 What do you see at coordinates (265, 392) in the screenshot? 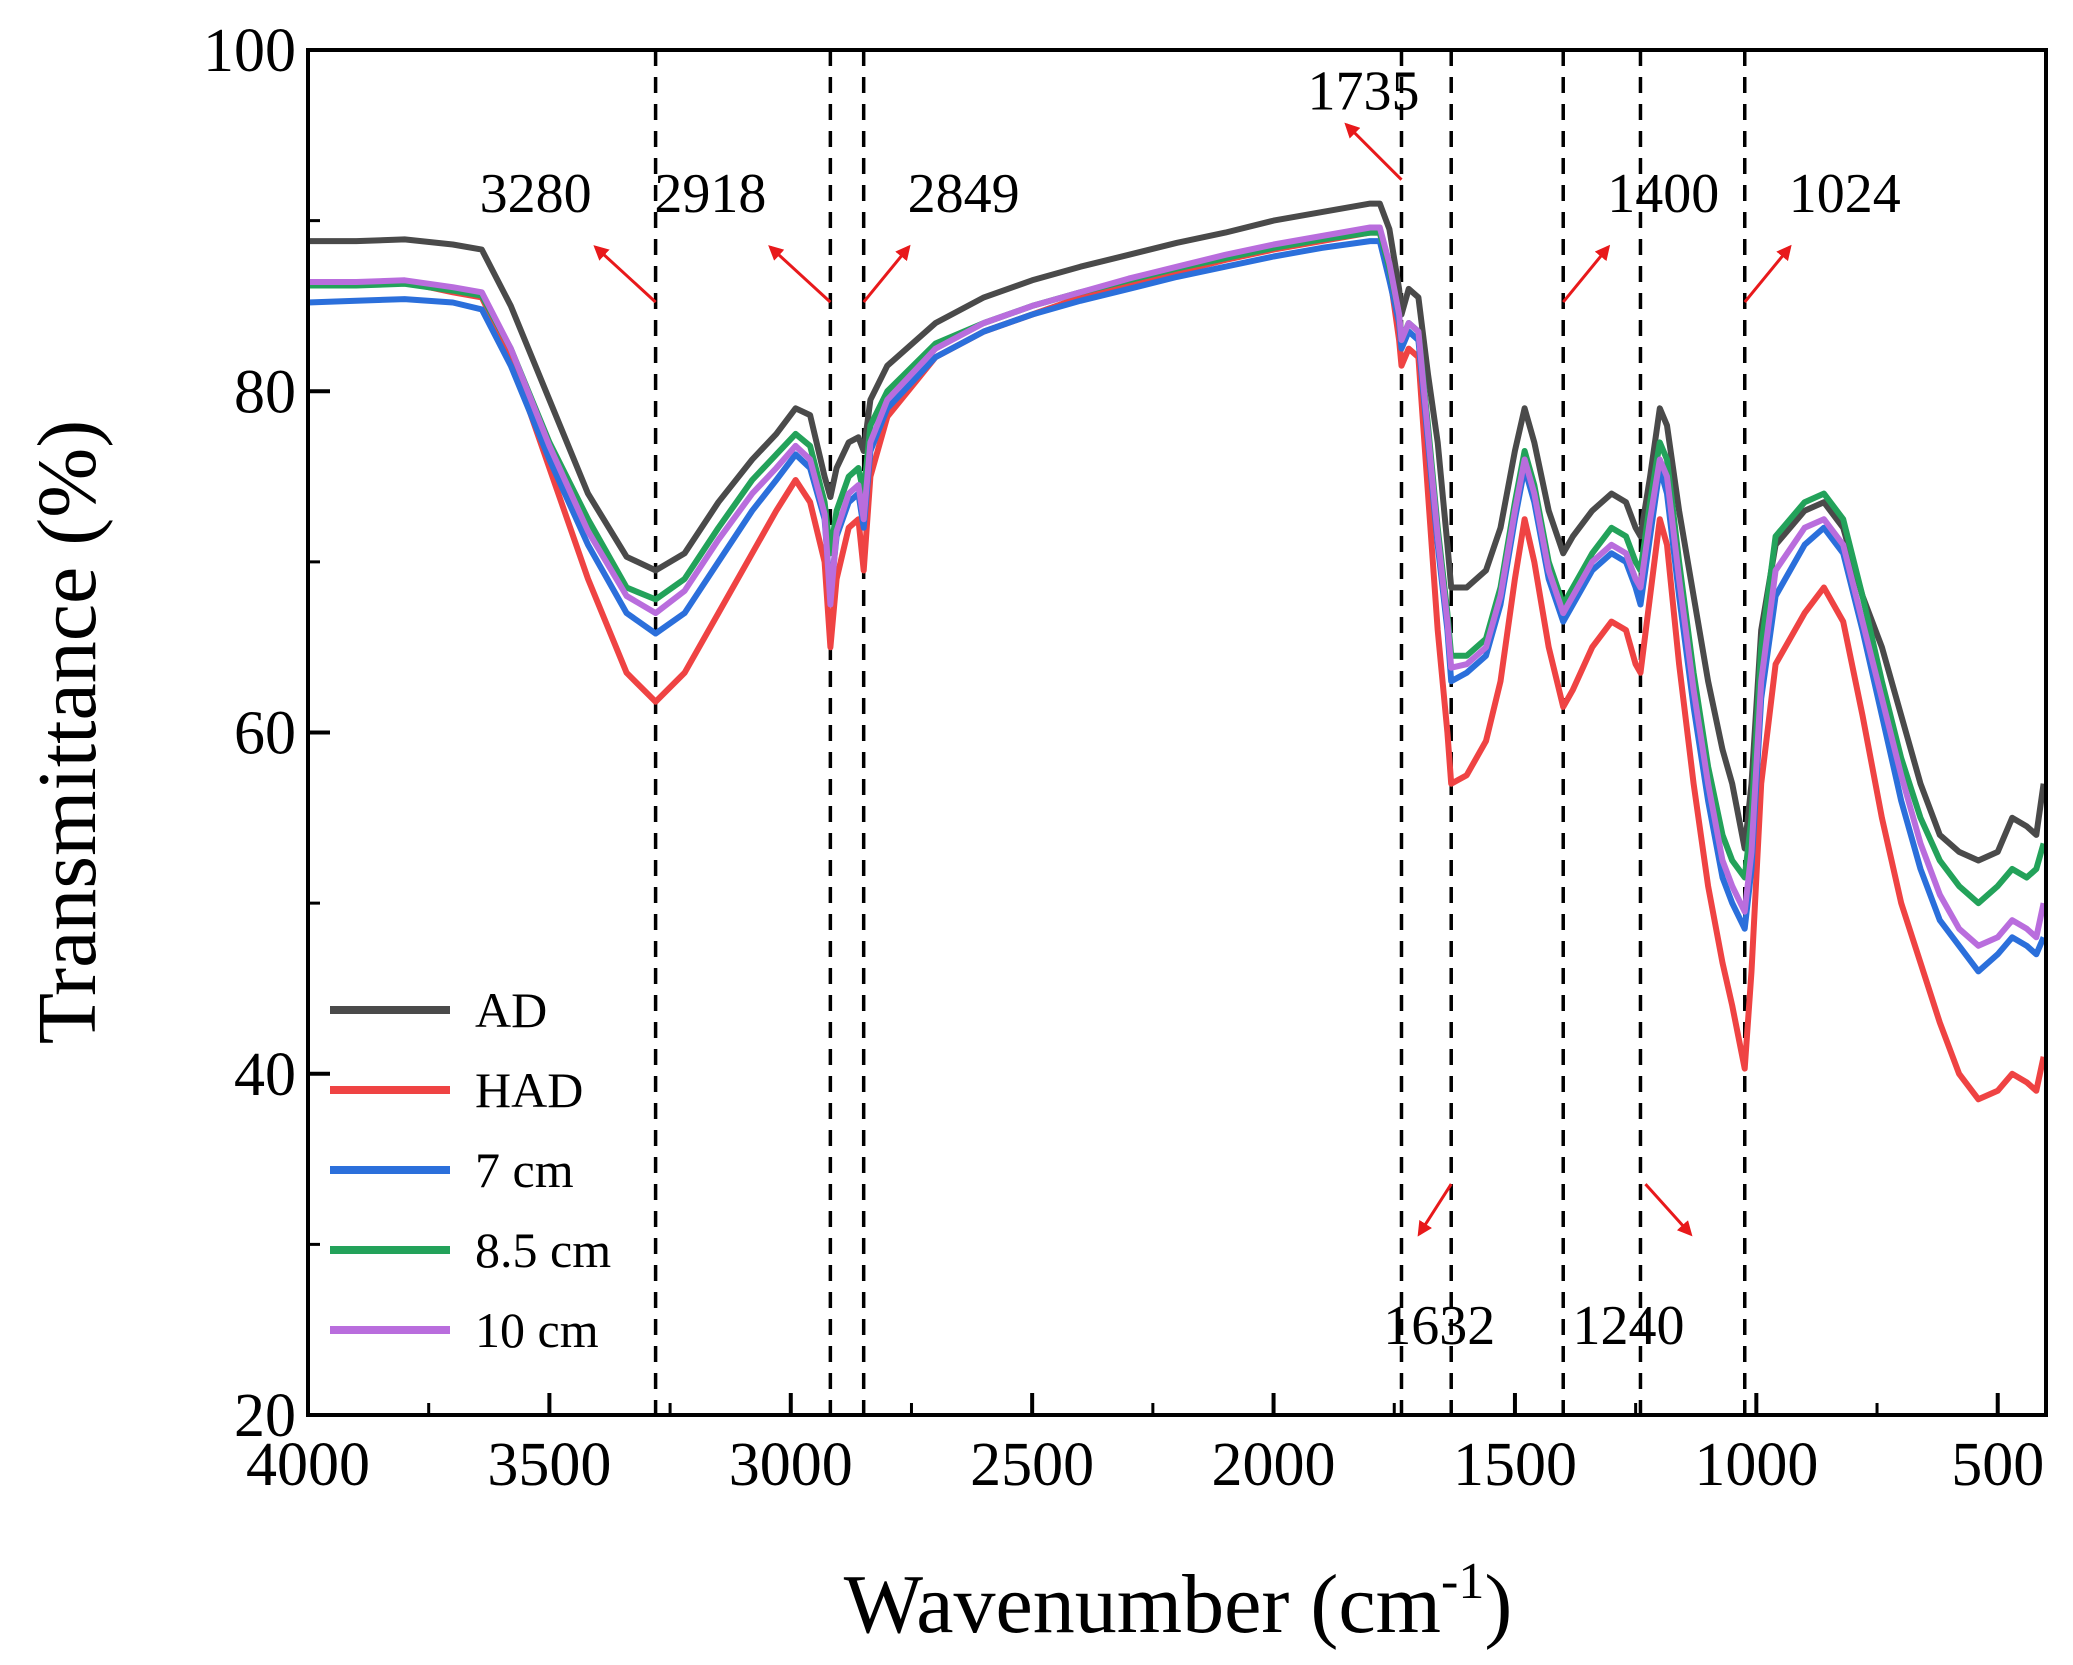
I see `y-tick-label: 80` at bounding box center [265, 392].